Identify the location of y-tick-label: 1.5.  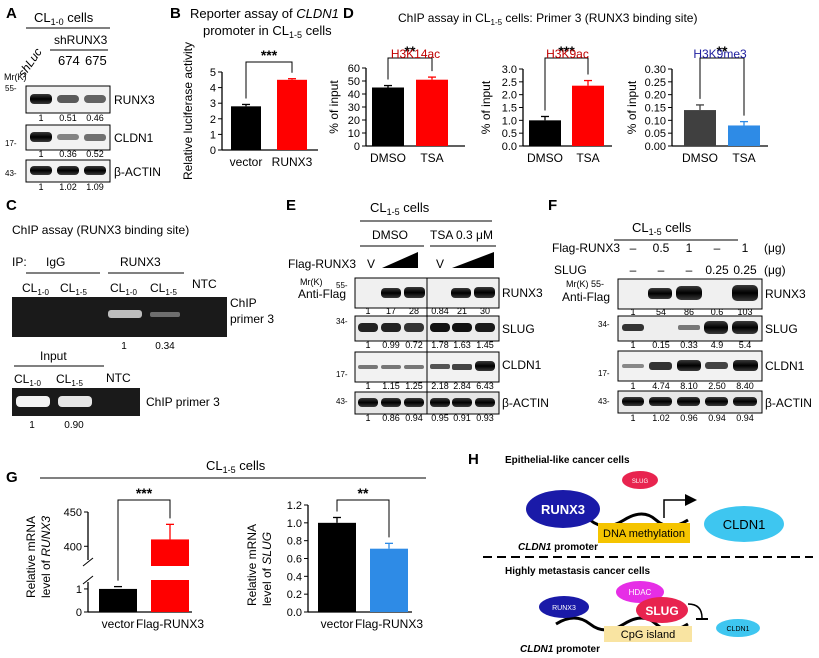
(509, 109).